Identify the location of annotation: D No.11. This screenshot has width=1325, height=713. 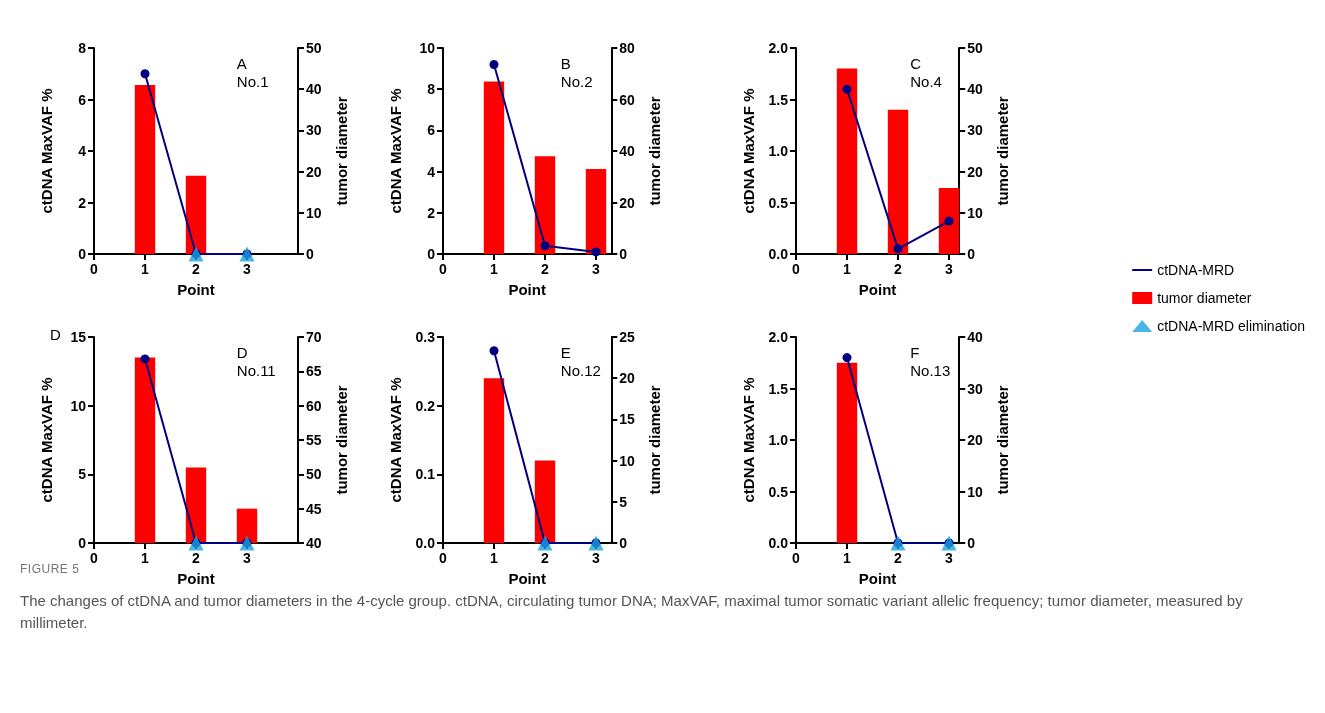
(256, 361).